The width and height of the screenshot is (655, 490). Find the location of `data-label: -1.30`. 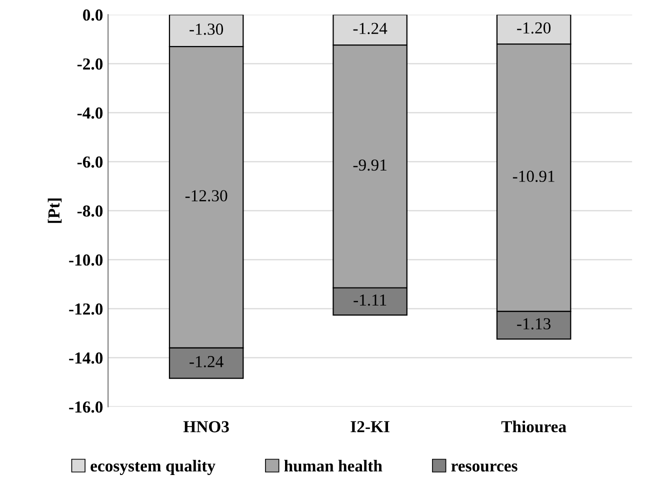

data-label: -1.30 is located at coordinates (207, 29).